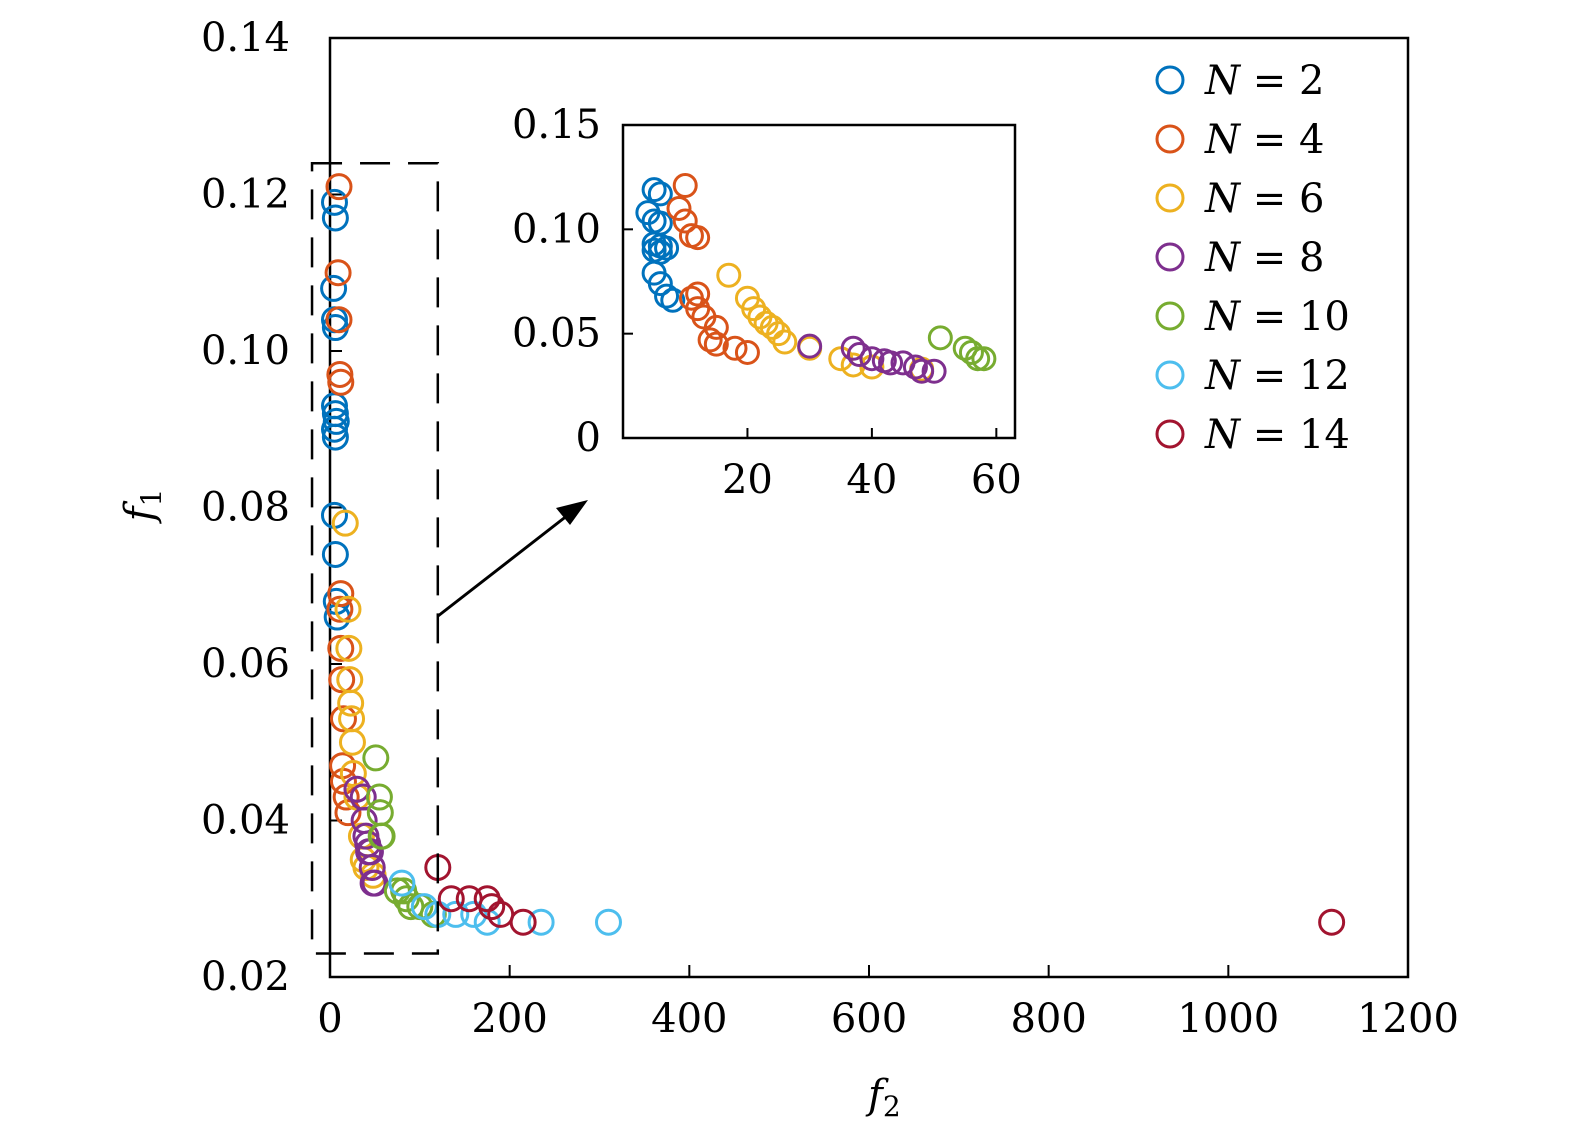 The height and width of the screenshot is (1142, 1575). What do you see at coordinates (816, 278) in the screenshot?
I see `inset-scatter-points` at bounding box center [816, 278].